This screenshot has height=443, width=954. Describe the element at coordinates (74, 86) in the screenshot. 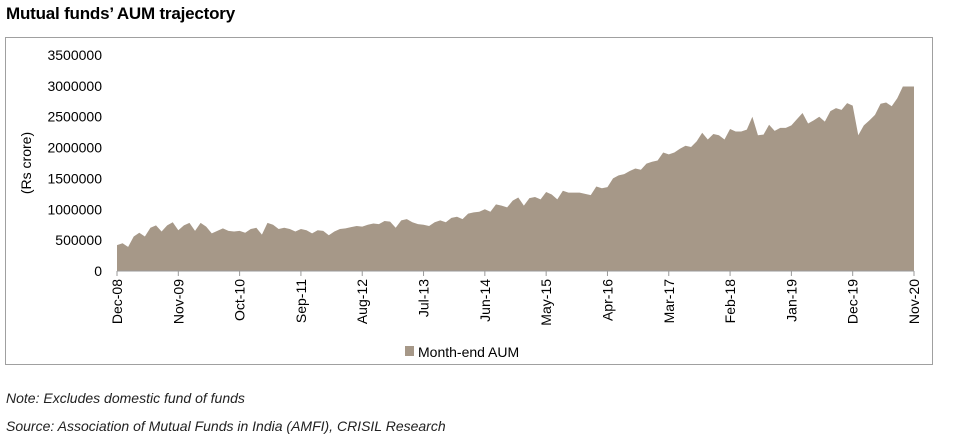

I see `y-tick-label: 3000000` at that location.